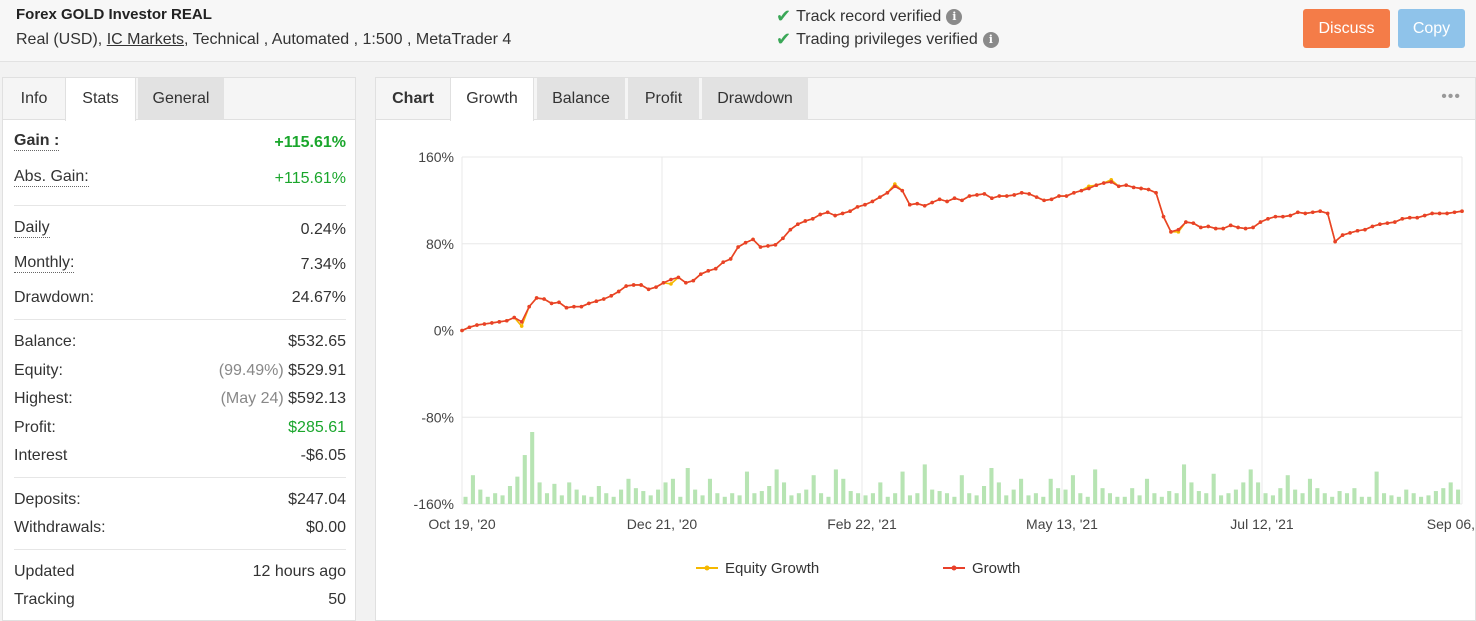 Image resolution: width=1476 pixels, height=621 pixels. I want to click on copy-button: Copy, so click(1431, 28).